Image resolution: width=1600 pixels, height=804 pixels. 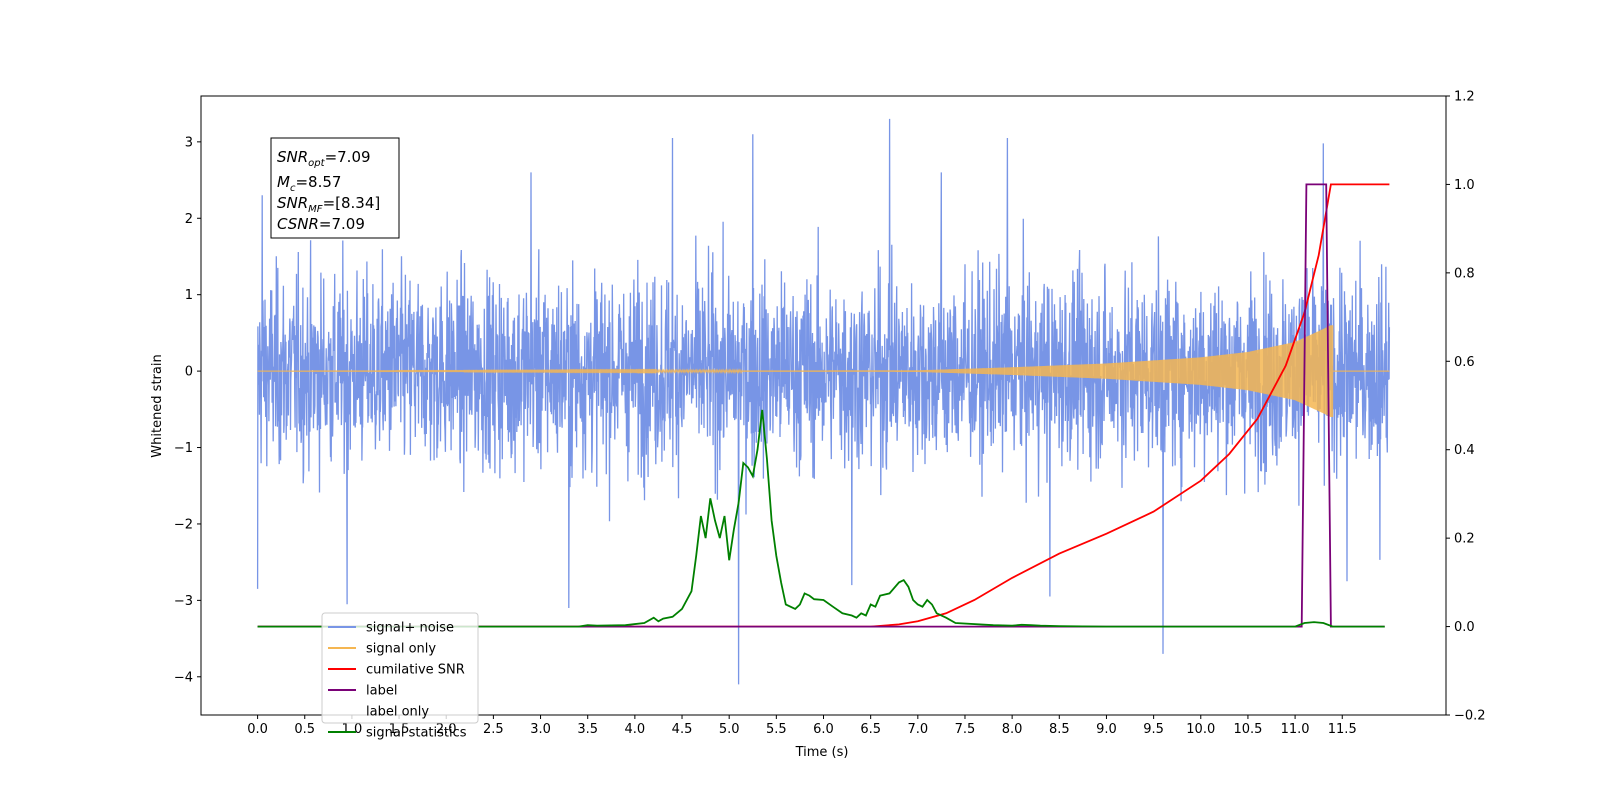 What do you see at coordinates (189, 219) in the screenshot?
I see `y-tick-label: 2` at bounding box center [189, 219].